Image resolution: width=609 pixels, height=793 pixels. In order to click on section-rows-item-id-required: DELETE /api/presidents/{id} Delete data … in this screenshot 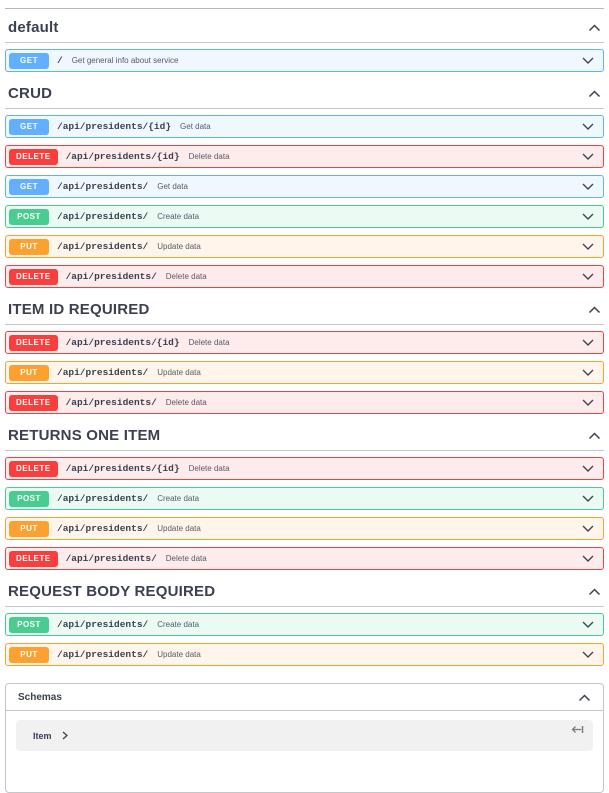, I will do `click(304, 369)`.